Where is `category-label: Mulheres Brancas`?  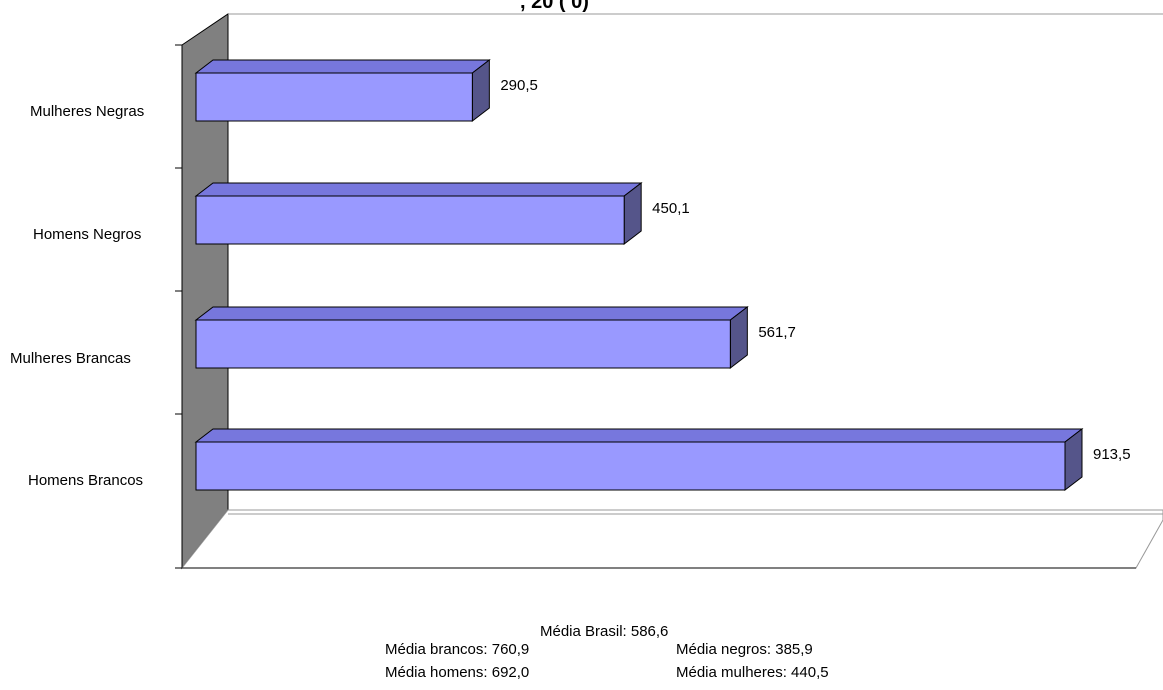
category-label: Mulheres Brancas is located at coordinates (70, 358).